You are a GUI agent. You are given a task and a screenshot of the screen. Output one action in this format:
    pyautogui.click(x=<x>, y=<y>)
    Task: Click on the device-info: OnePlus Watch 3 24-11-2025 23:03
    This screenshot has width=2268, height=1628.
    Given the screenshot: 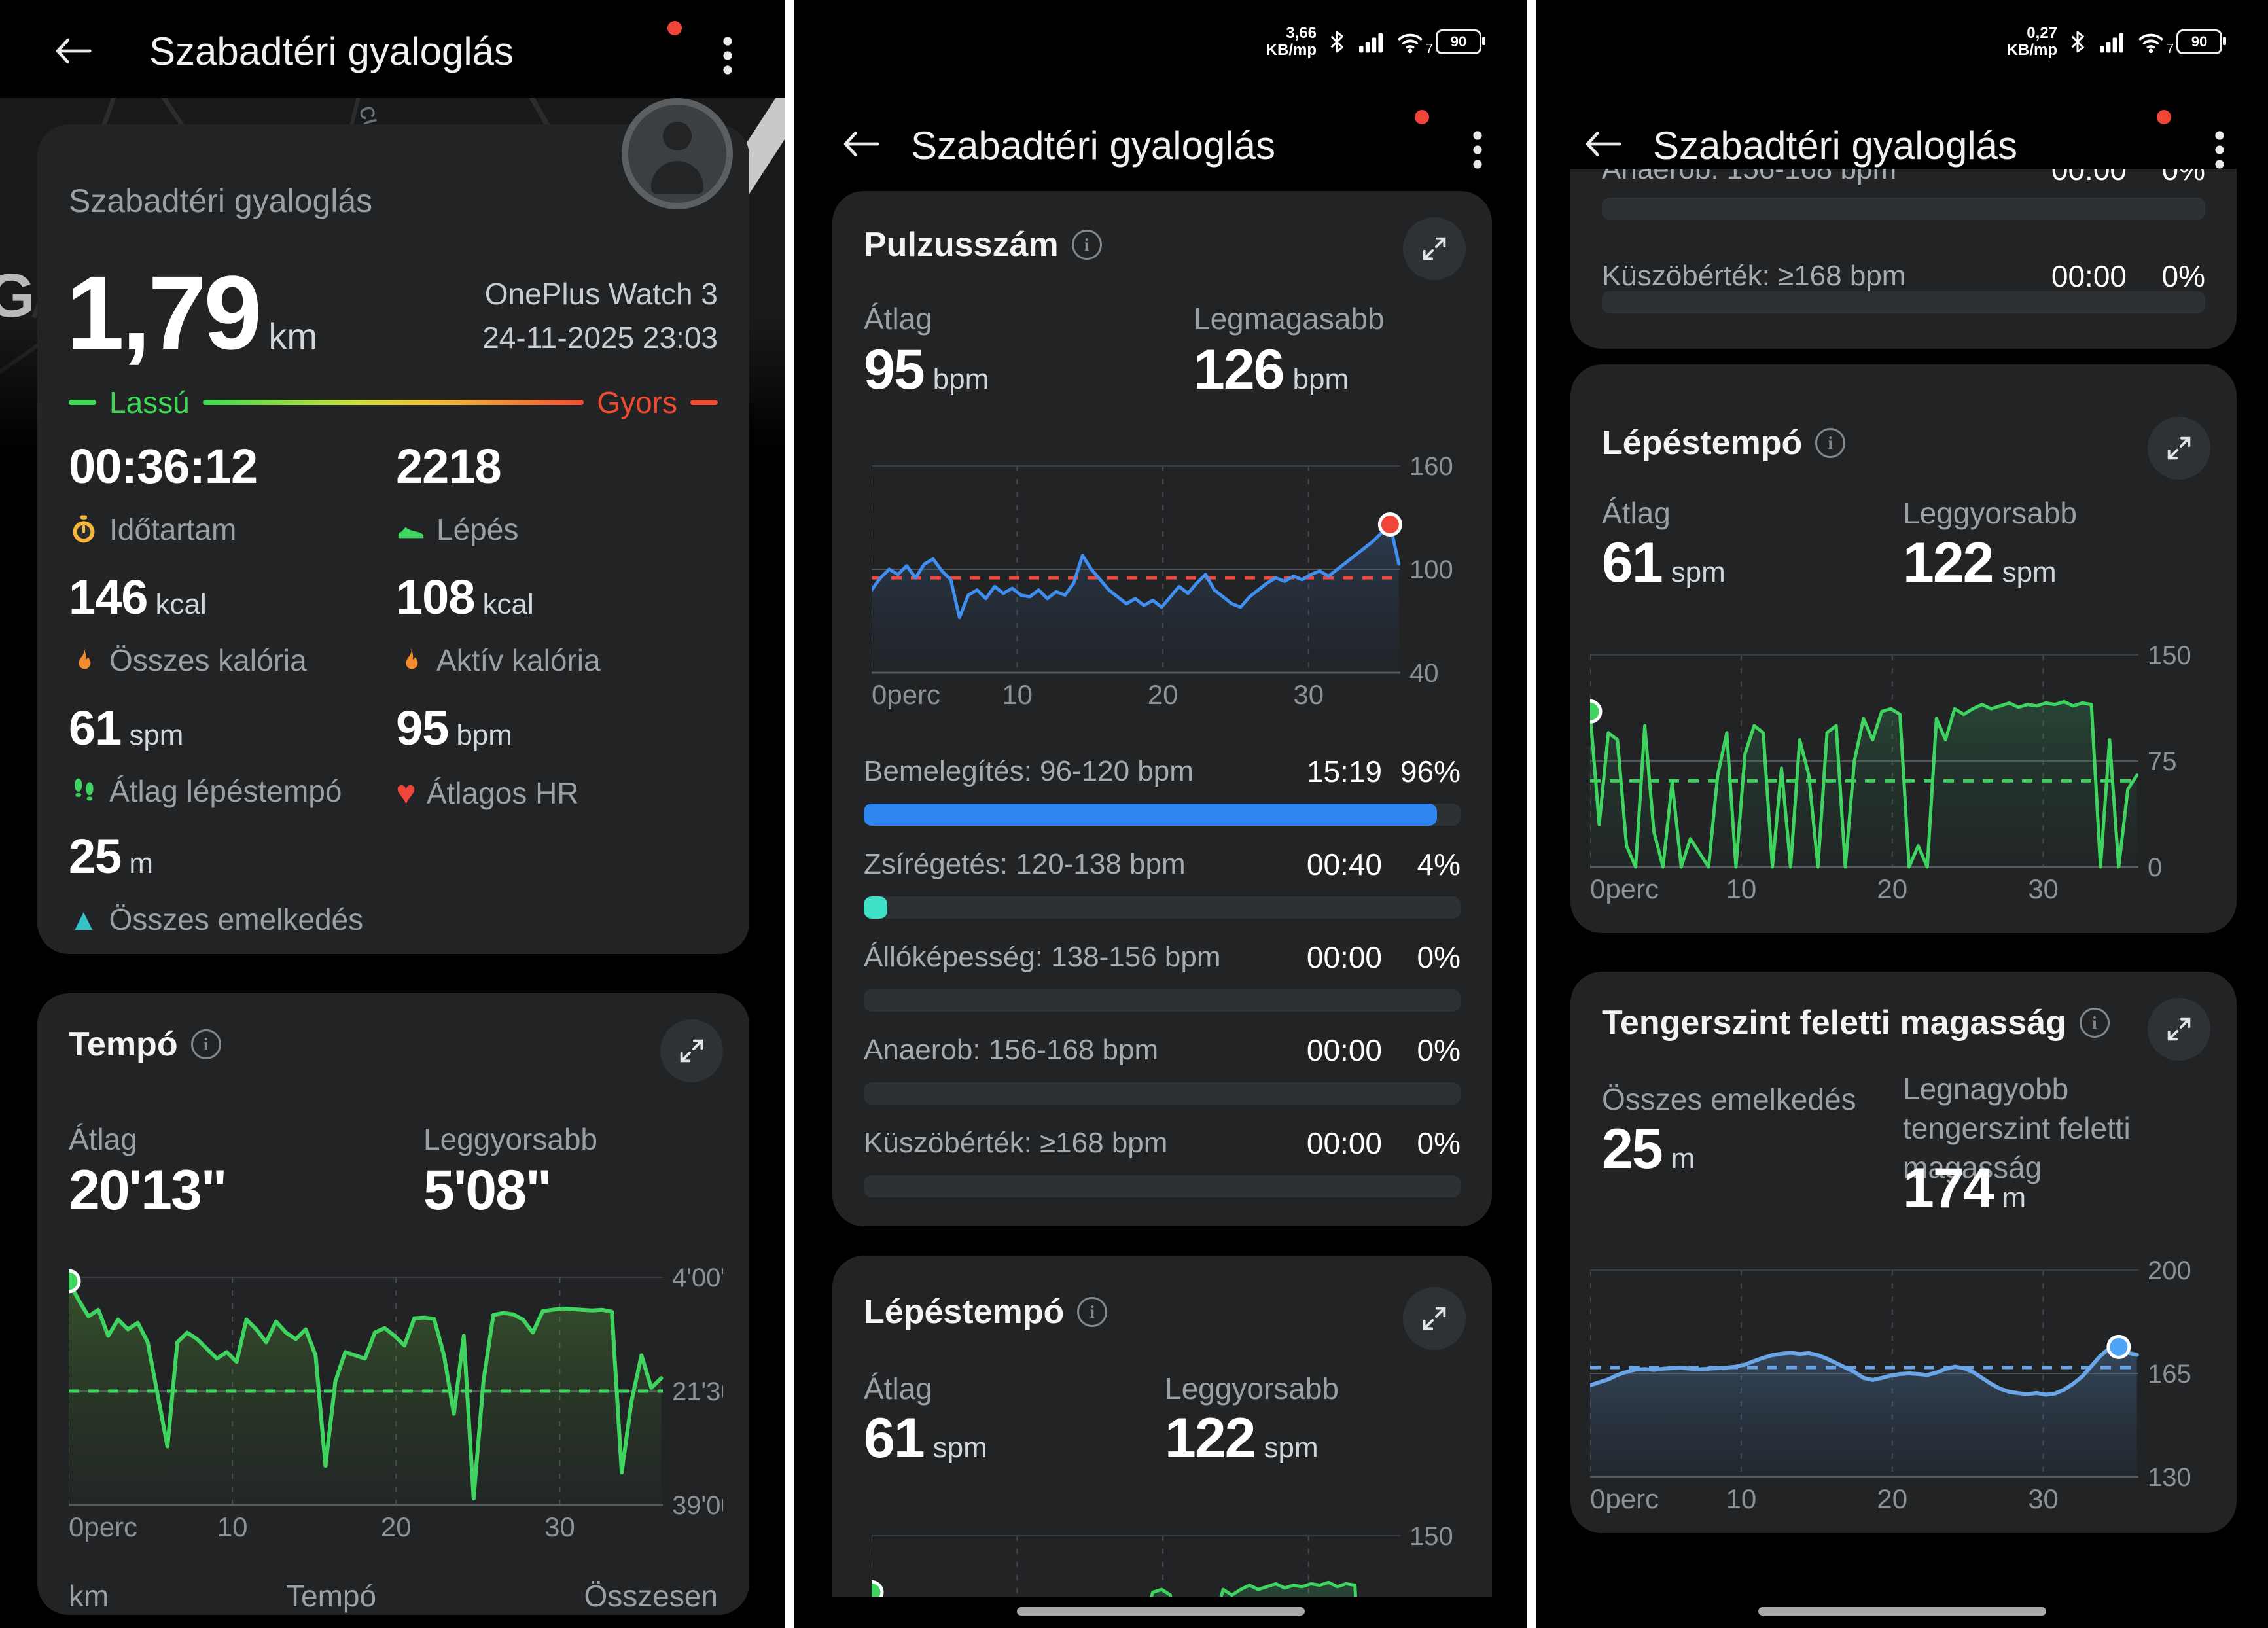 What is the action you would take?
    pyautogui.click(x=600, y=315)
    